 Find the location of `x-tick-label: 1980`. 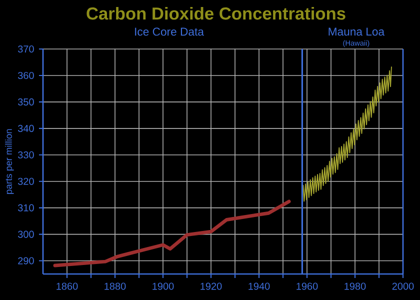

x-tick-label: 1980 is located at coordinates (355, 286).